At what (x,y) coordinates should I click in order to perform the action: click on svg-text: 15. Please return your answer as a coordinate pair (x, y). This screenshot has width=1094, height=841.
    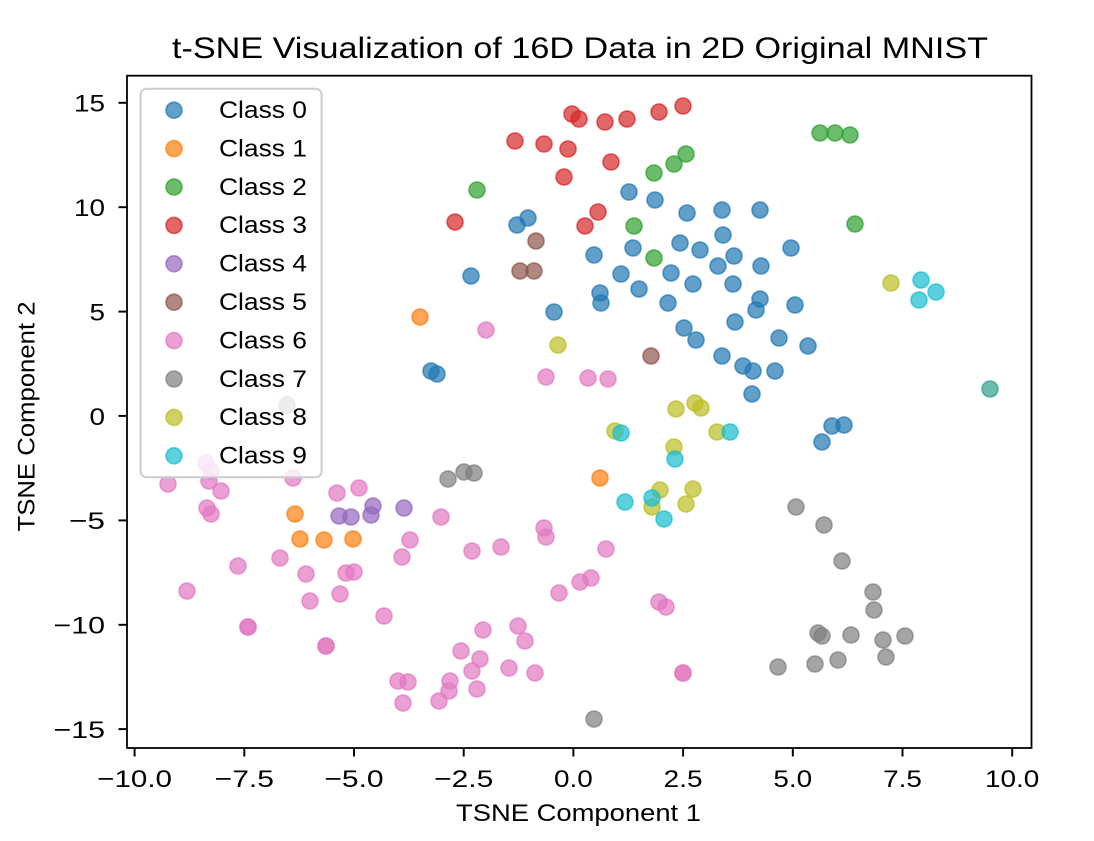
    Looking at the image, I should click on (89, 104).